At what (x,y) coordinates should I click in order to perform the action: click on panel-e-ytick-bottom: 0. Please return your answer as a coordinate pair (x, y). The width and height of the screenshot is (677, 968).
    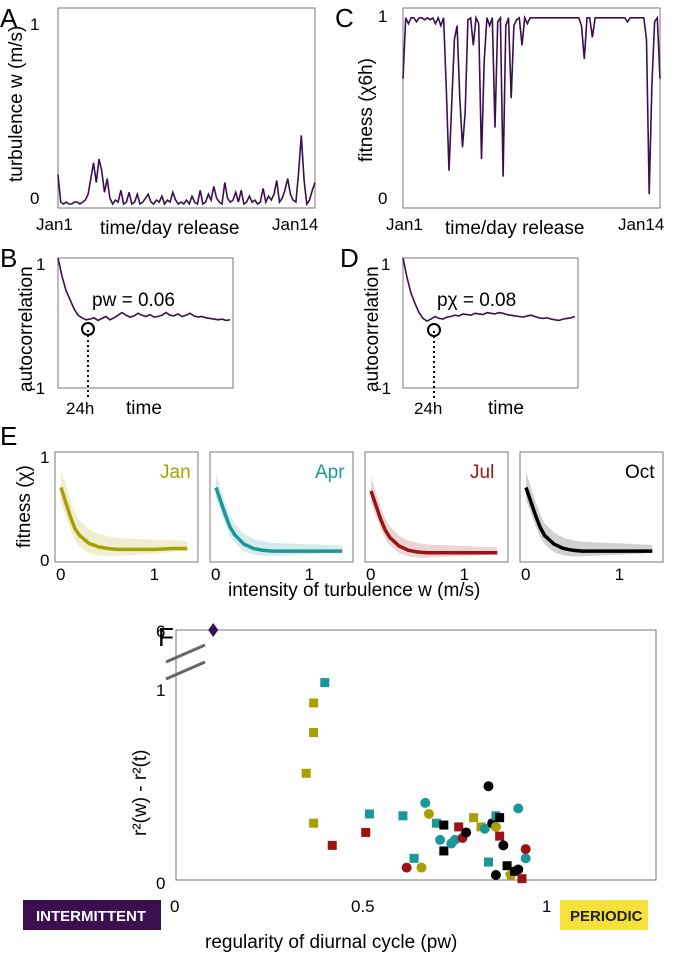
    Looking at the image, I should click on (44, 560).